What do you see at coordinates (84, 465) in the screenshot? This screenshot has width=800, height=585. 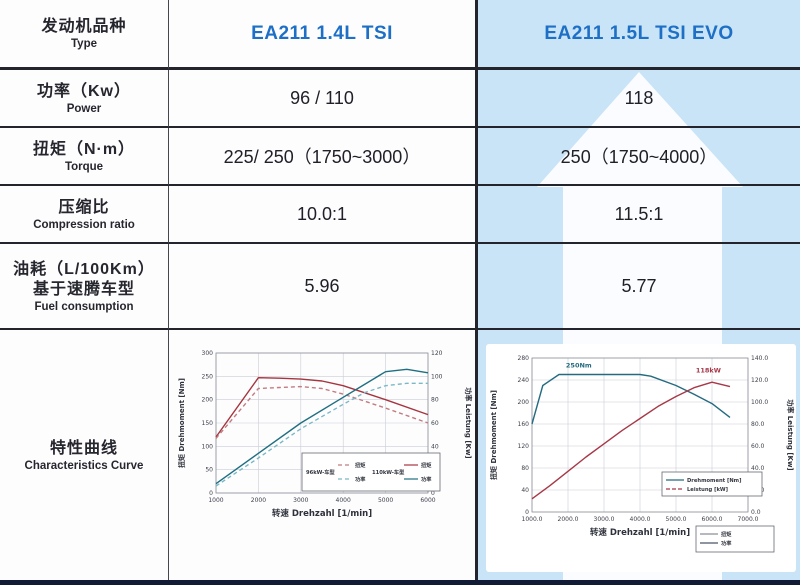 I see `curve-label-en: Characteristics Curve` at bounding box center [84, 465].